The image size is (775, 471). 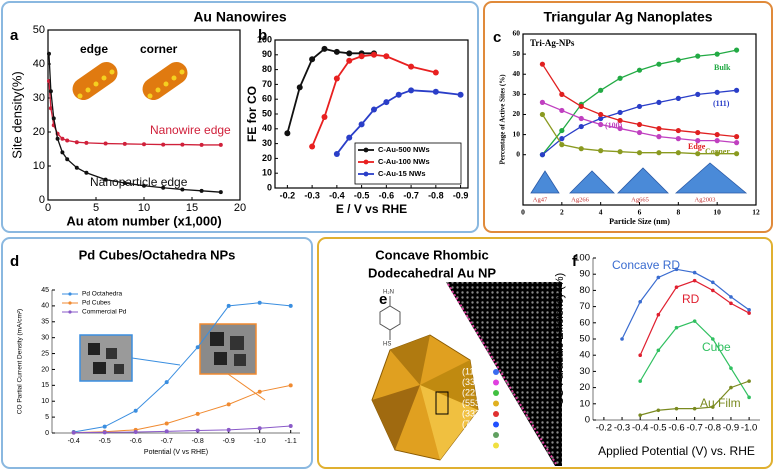 What do you see at coordinates (404, 149) in the screenshot?
I see `legend-label: C-Au-500 NWs` at bounding box center [404, 149].